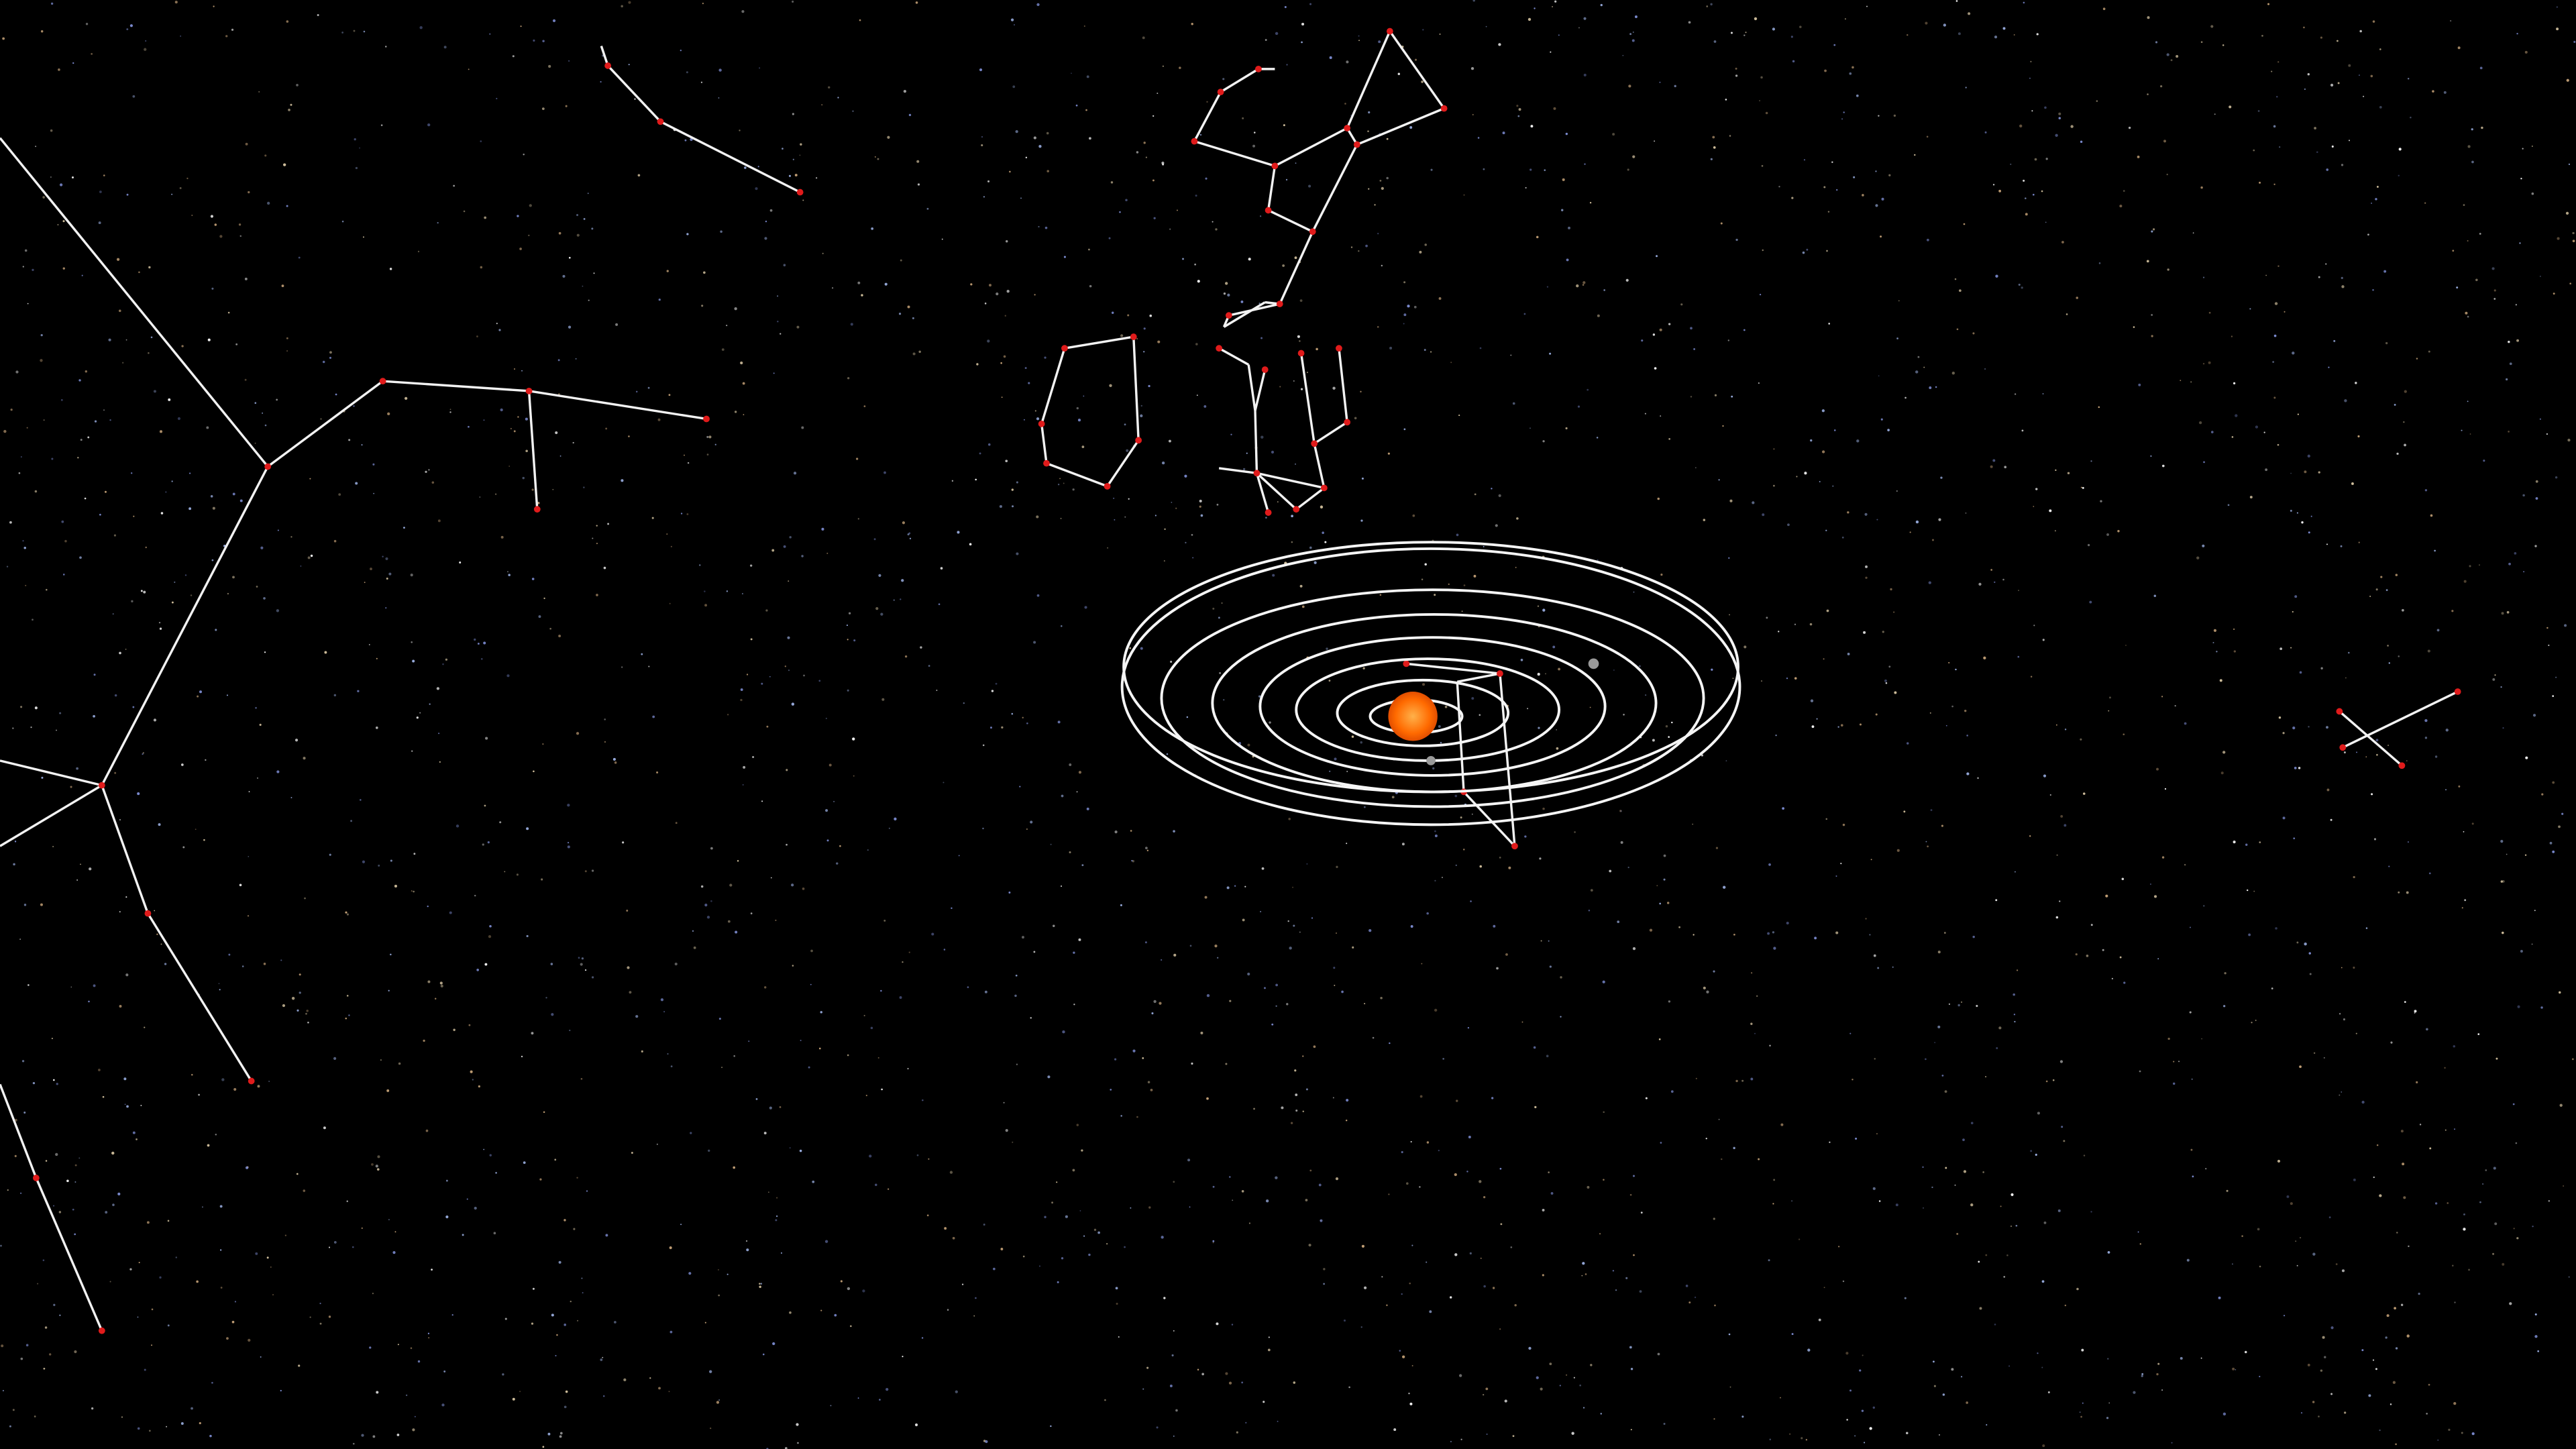 The width and height of the screenshot is (2576, 1449). Describe the element at coordinates (1413, 716) in the screenshot. I see `sun-icon` at that location.